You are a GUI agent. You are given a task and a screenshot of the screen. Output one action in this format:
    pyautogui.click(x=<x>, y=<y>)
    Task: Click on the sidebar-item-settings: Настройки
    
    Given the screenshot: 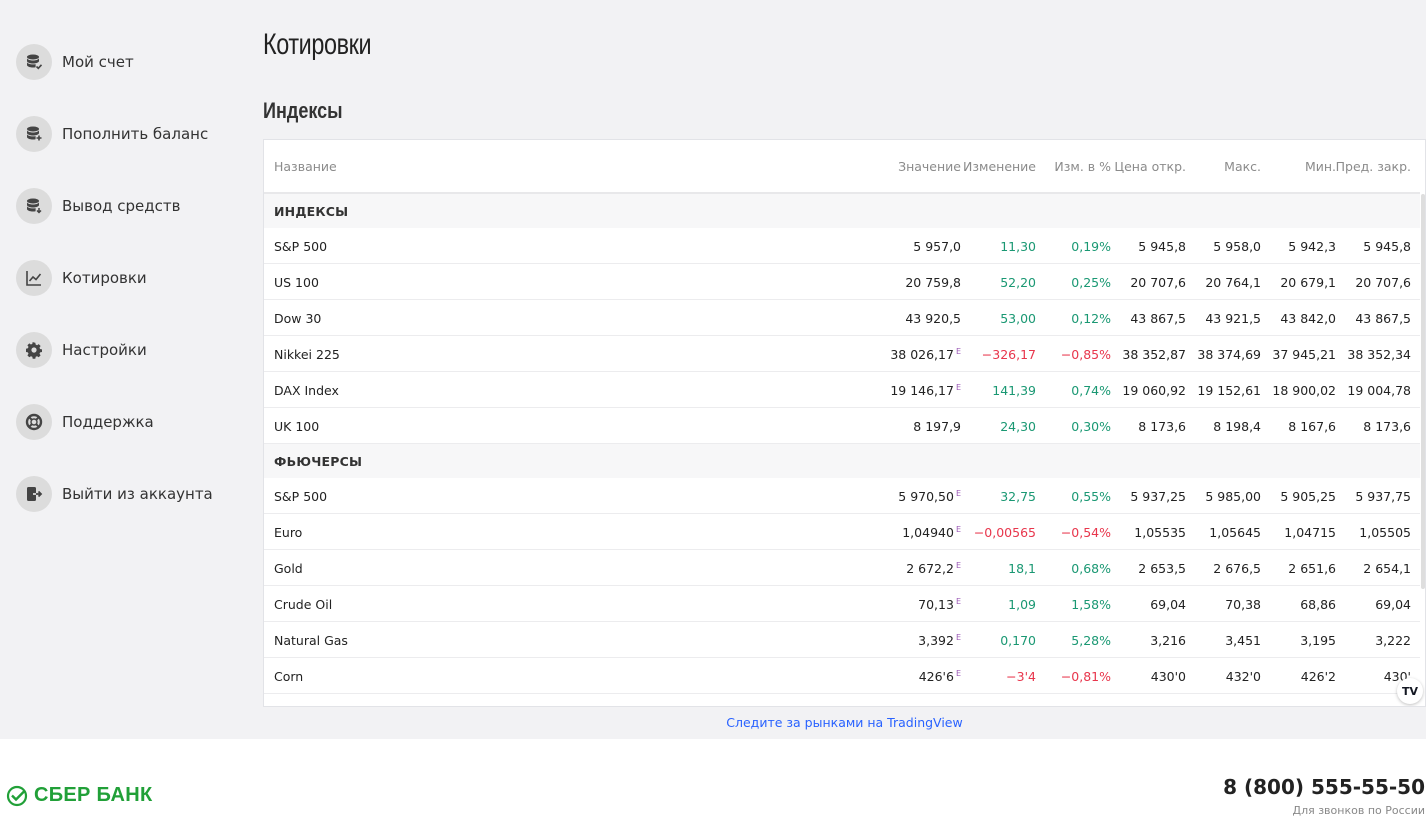 What is the action you would take?
    pyautogui.click(x=120, y=350)
    